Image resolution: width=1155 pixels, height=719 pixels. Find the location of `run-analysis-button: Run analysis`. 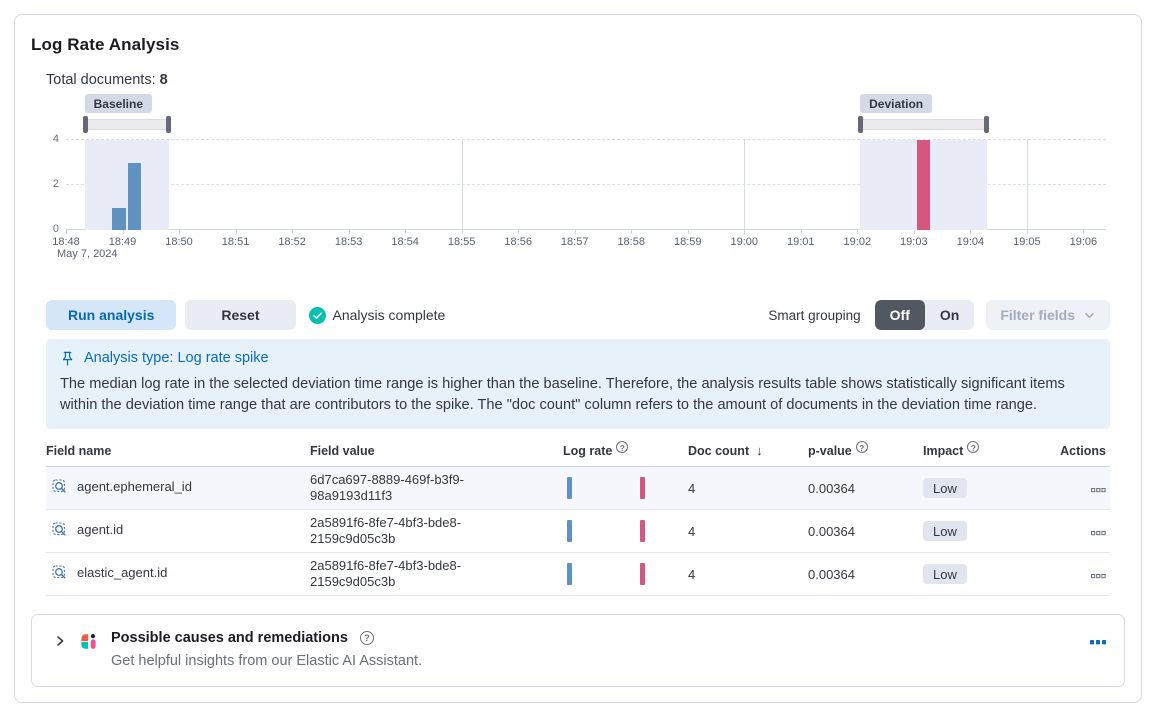

run-analysis-button: Run analysis is located at coordinates (111, 315).